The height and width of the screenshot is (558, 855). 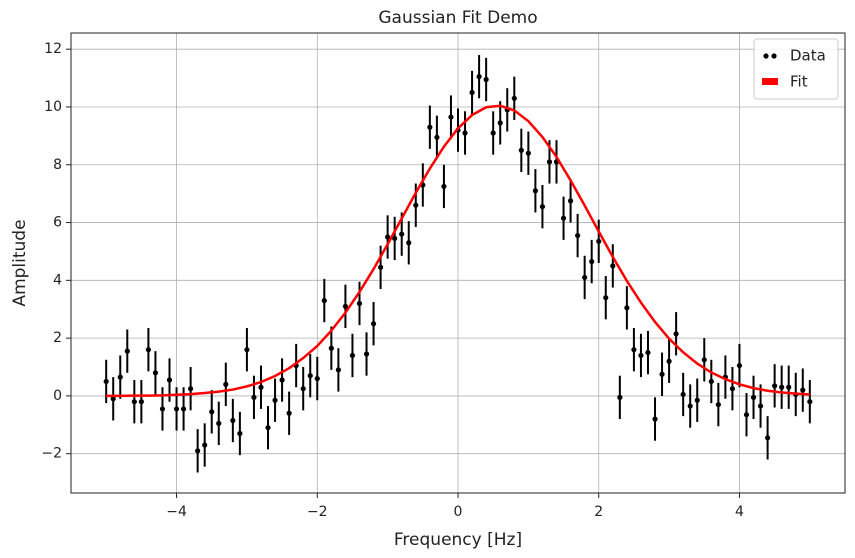 I want to click on chart-title: Gaussian Fit Demo, so click(x=457, y=18).